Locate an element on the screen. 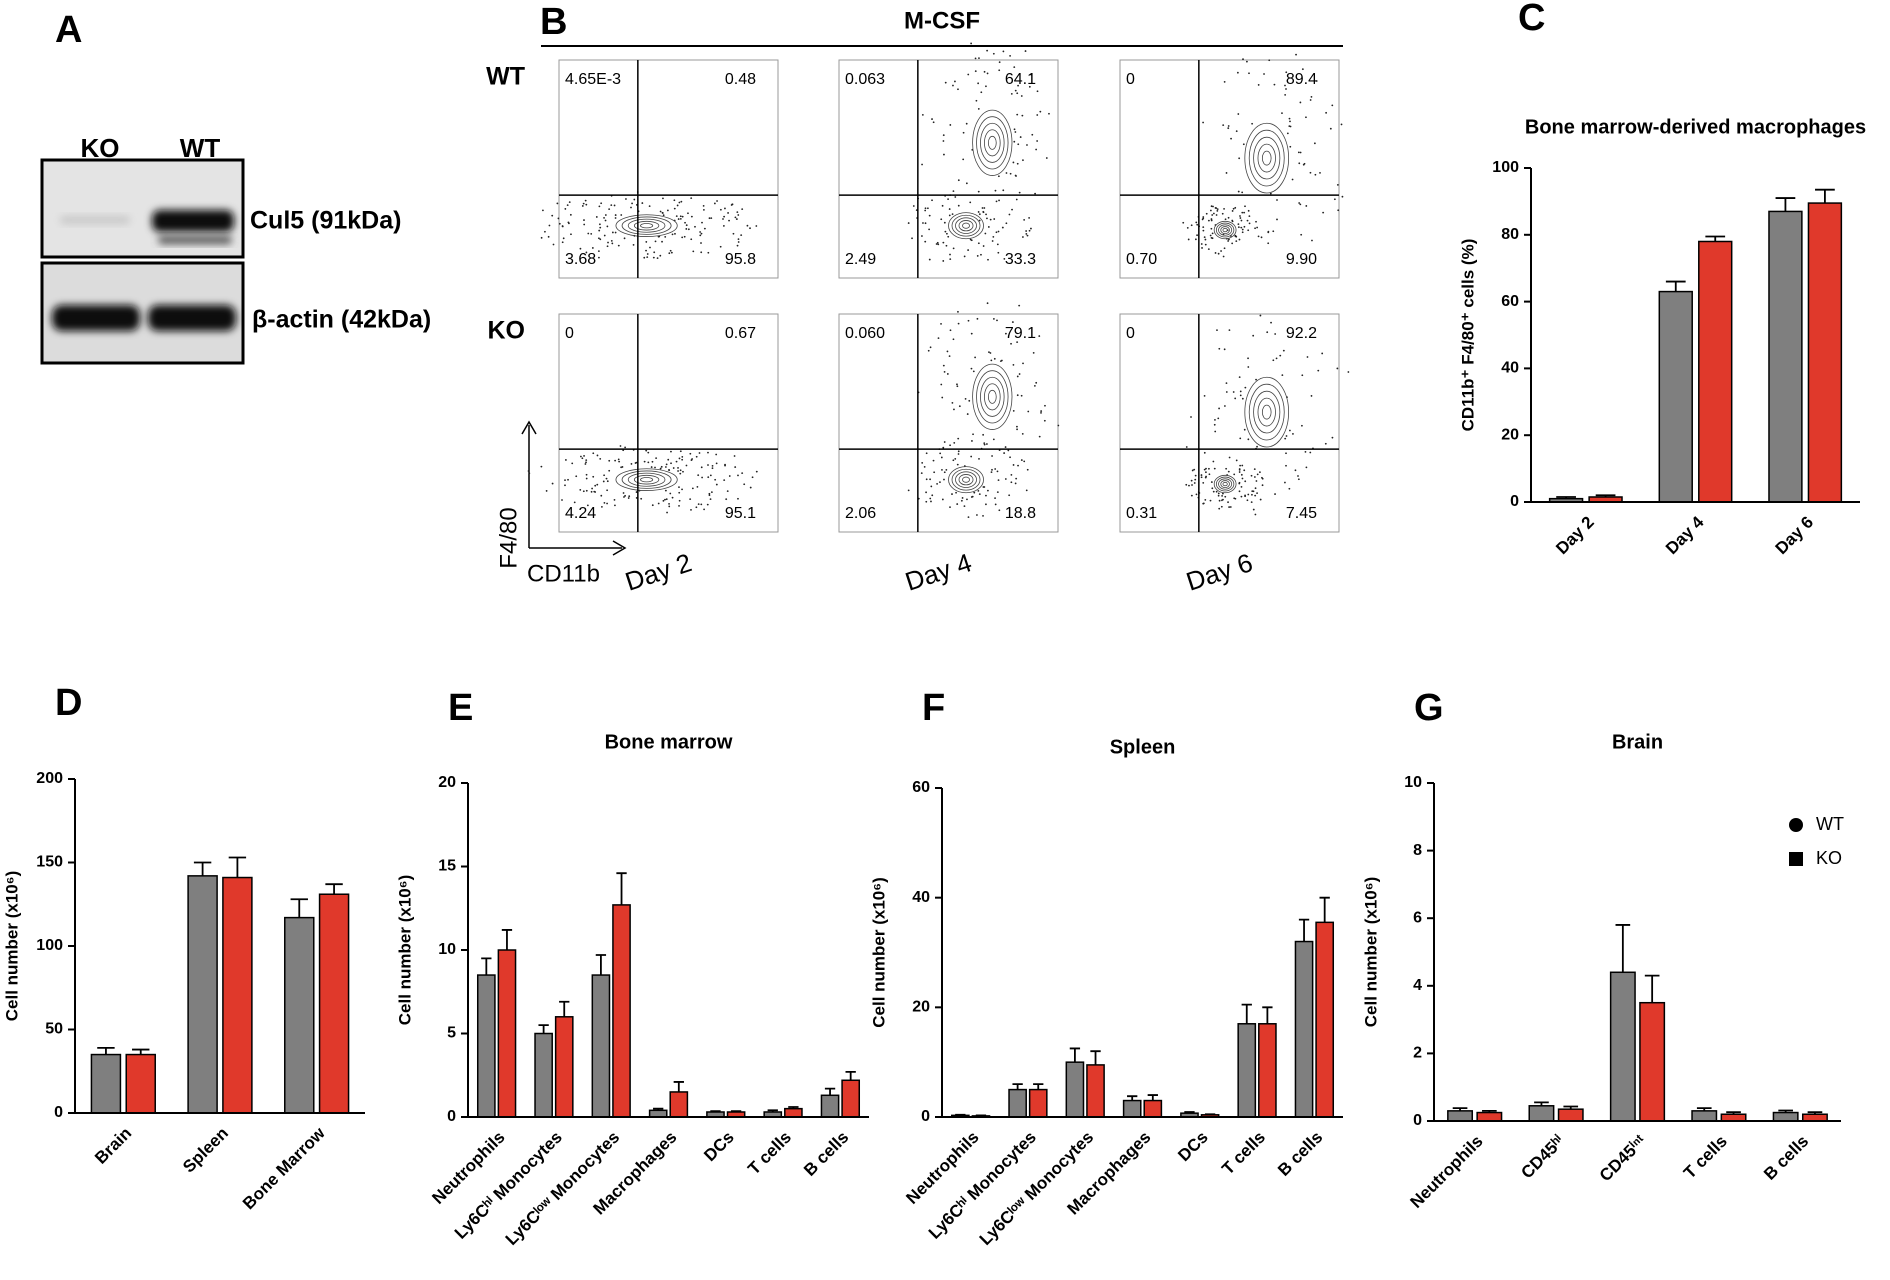 This screenshot has width=1890, height=1280. panel-letter: B is located at coordinates (553, 22).